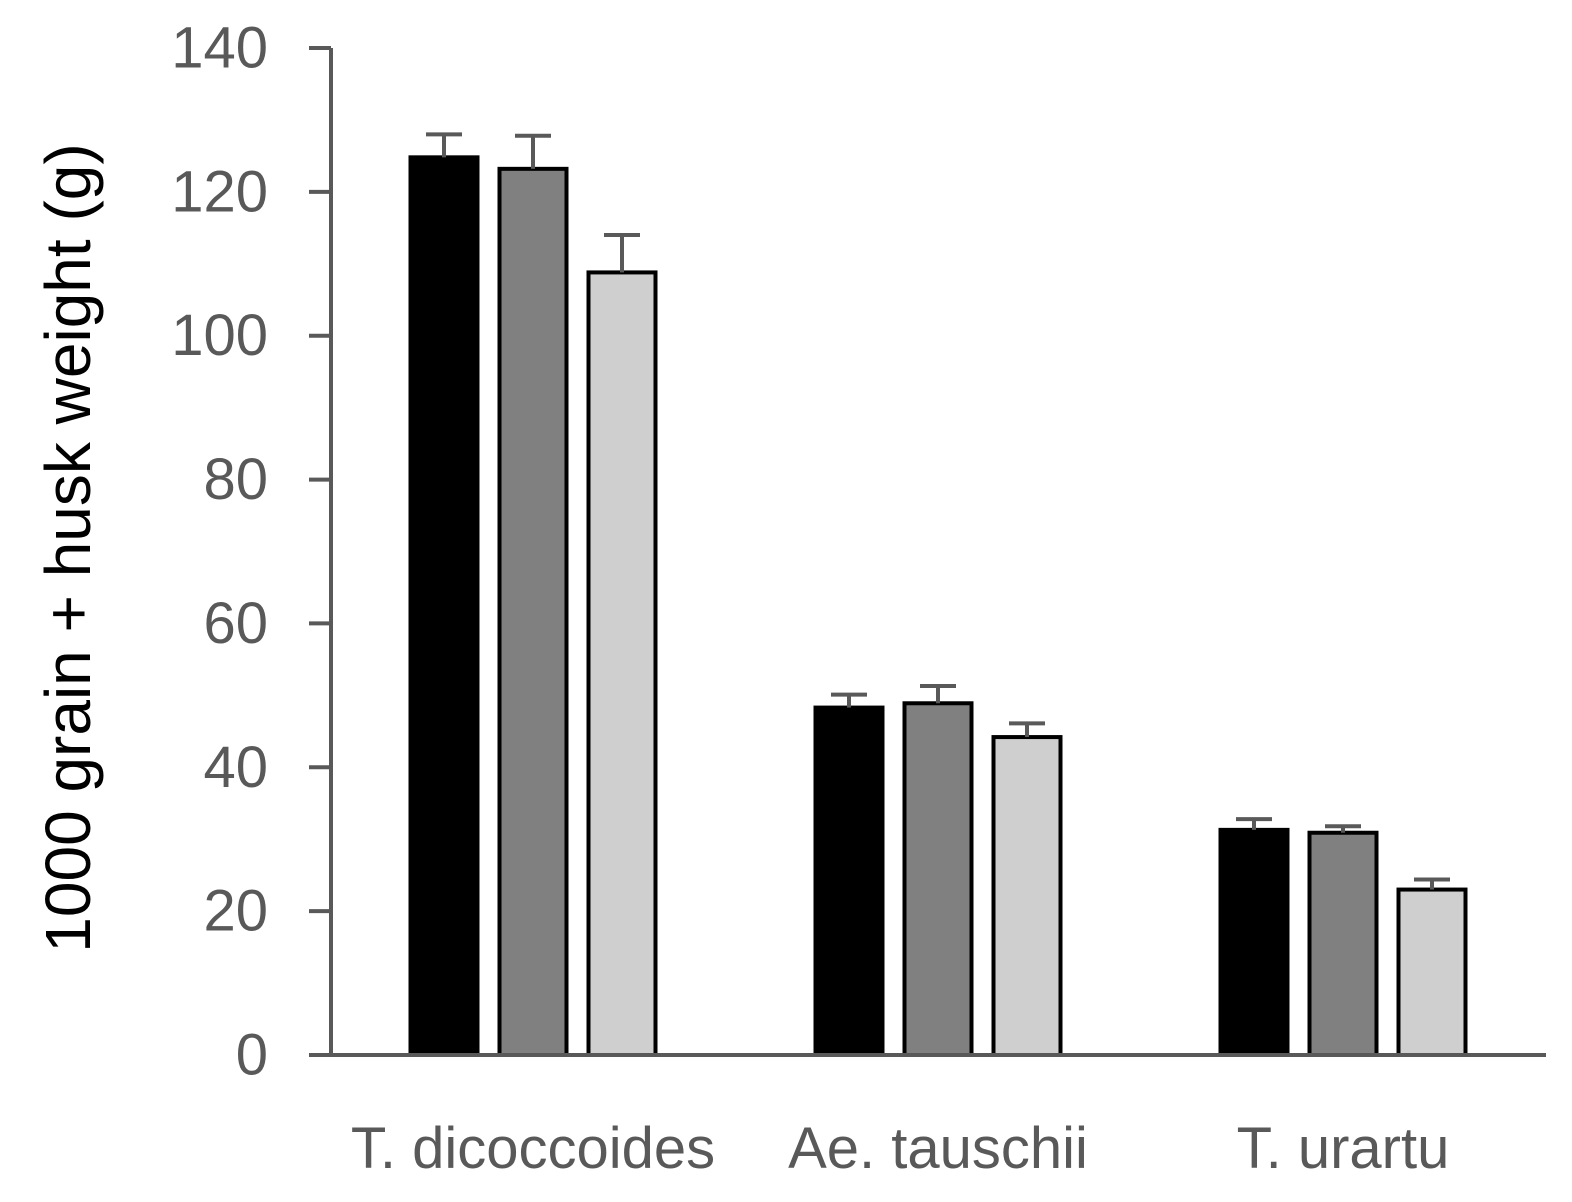 The height and width of the screenshot is (1202, 1572). Describe the element at coordinates (235, 623) in the screenshot. I see `y-tick-label: 60` at that location.